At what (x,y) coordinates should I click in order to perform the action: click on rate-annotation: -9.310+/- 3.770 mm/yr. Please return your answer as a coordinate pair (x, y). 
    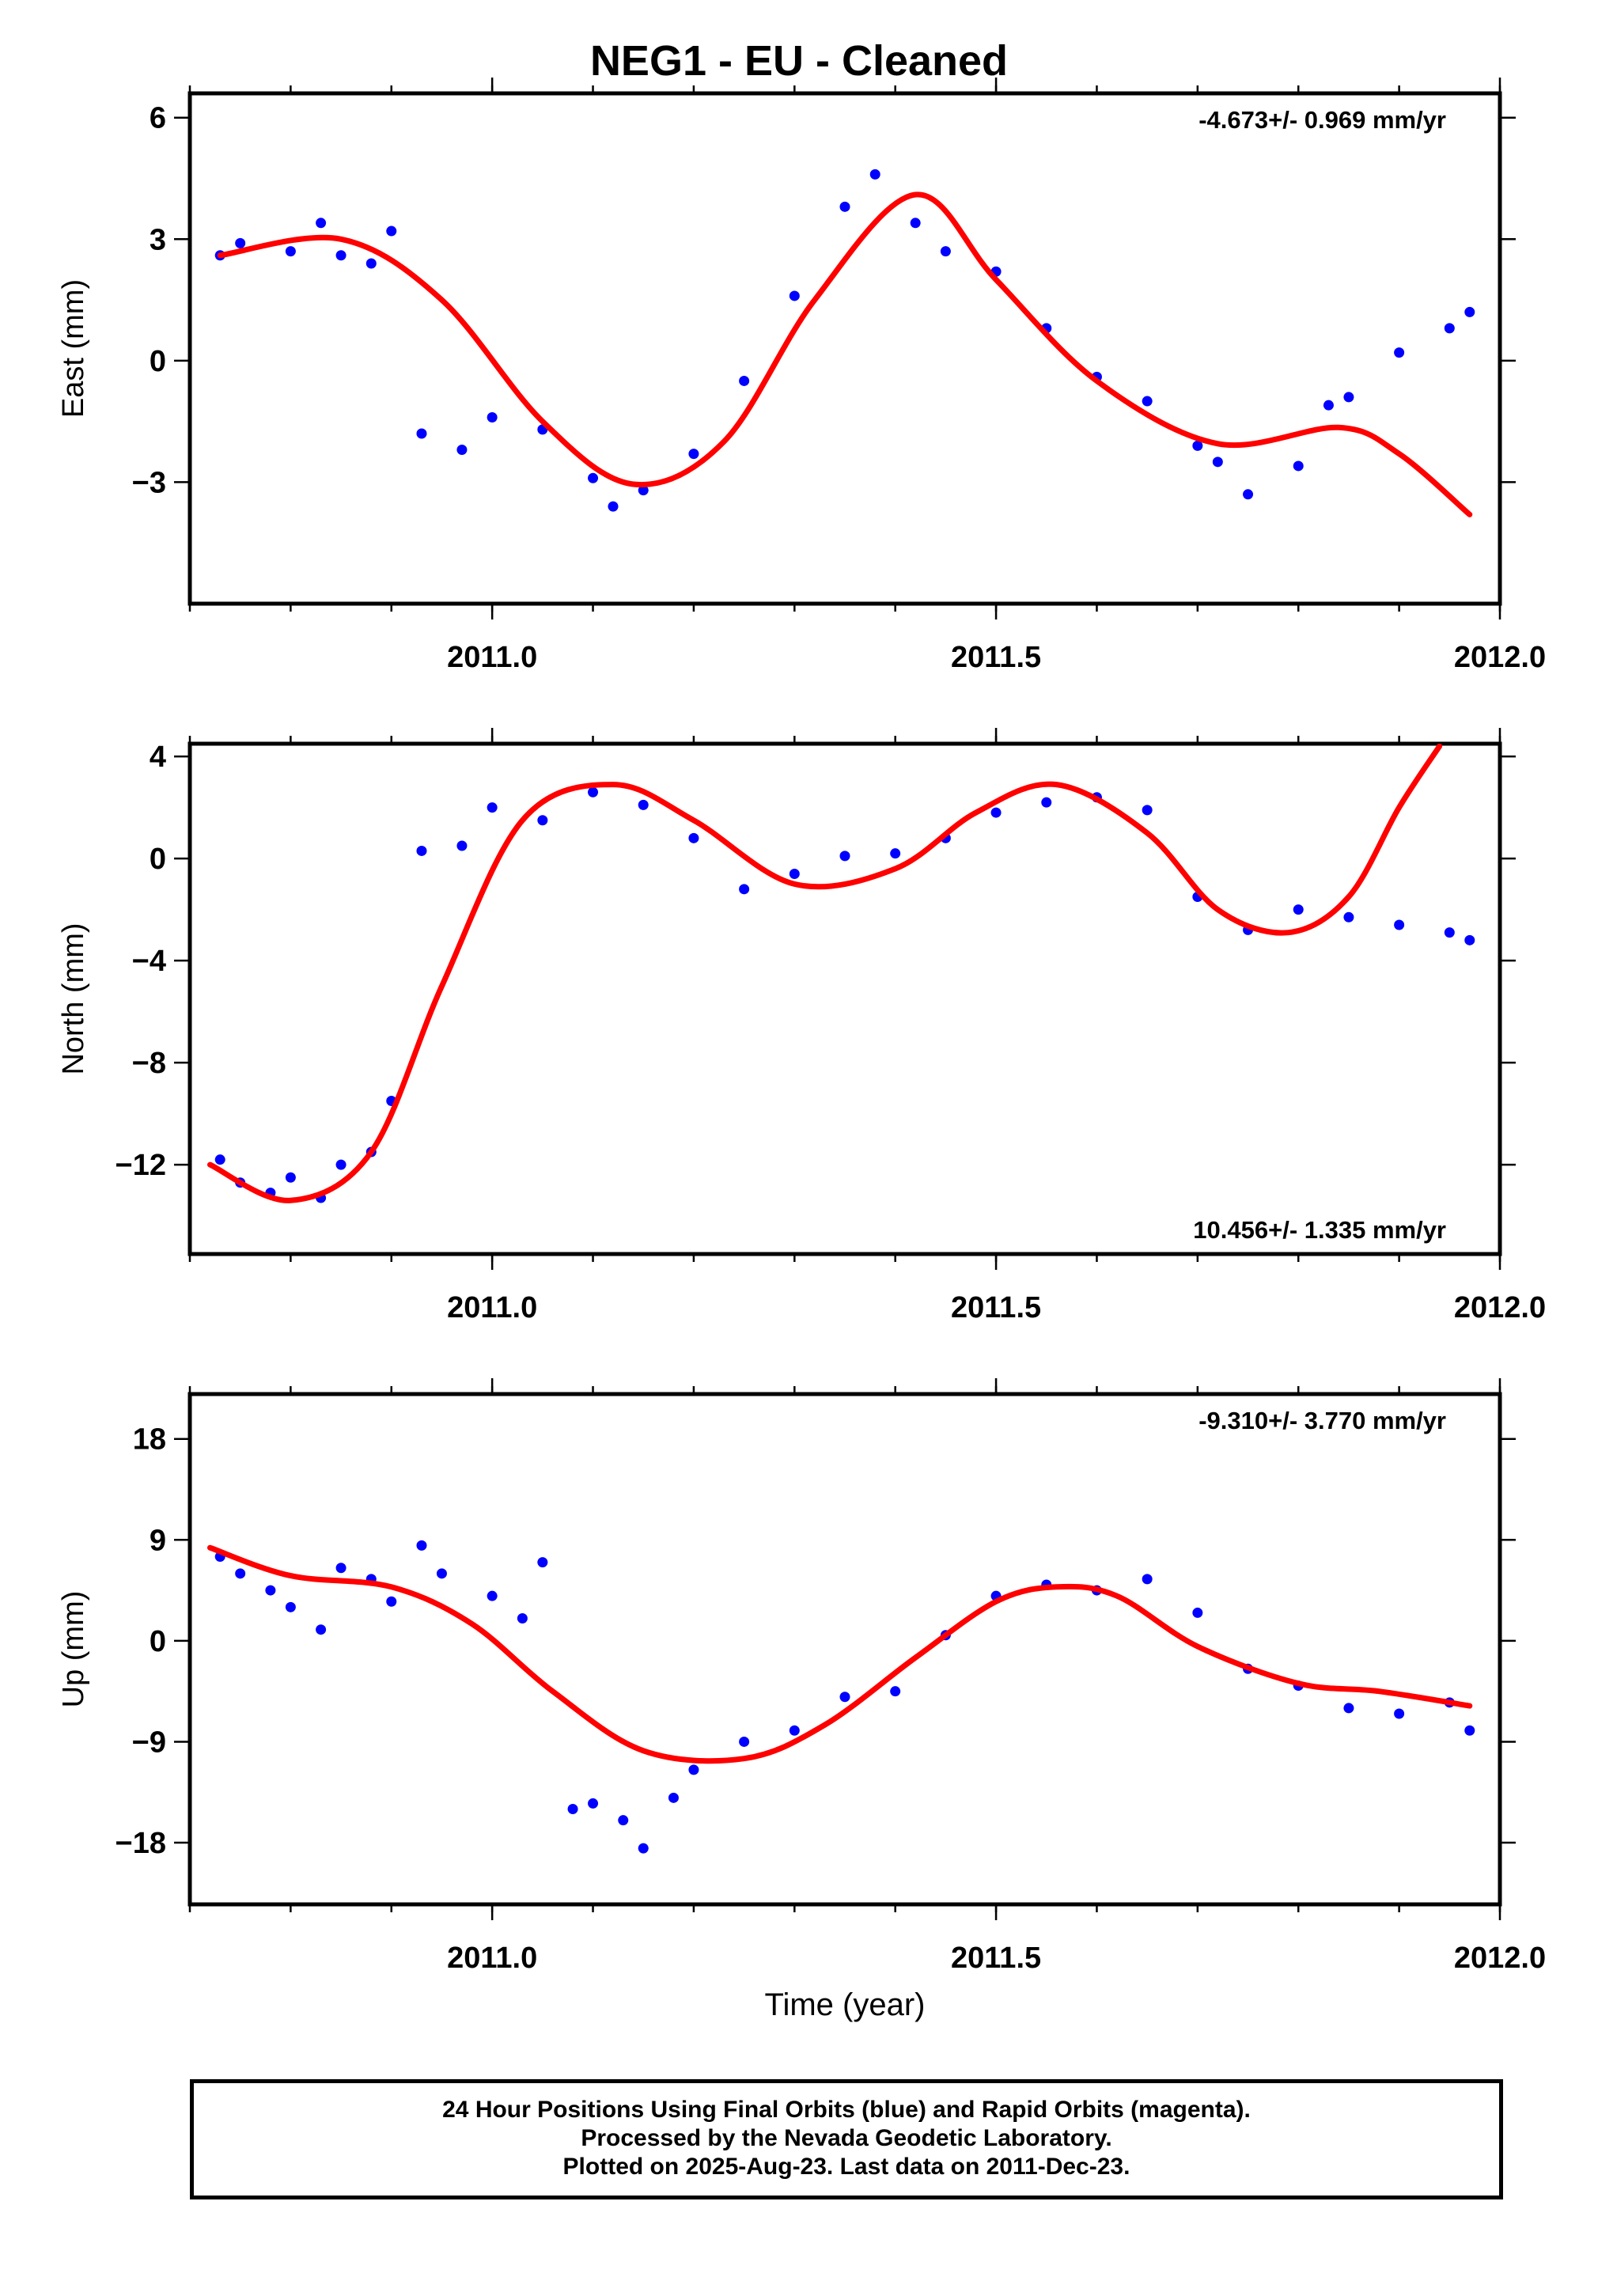
    Looking at the image, I should click on (1322, 1420).